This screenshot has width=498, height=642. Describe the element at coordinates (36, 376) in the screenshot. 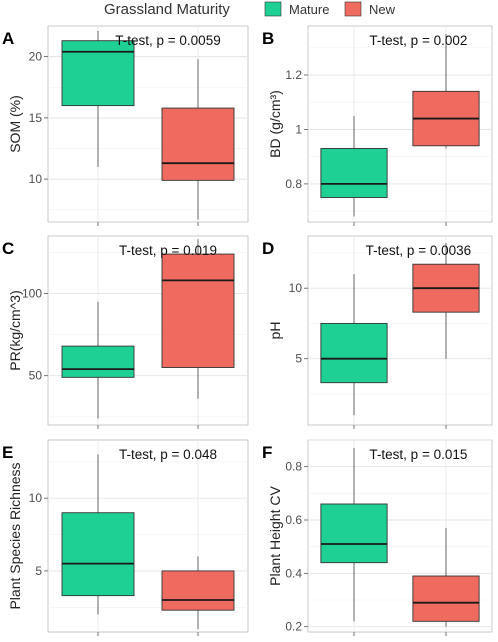

I see `y-tick-label: 50` at that location.